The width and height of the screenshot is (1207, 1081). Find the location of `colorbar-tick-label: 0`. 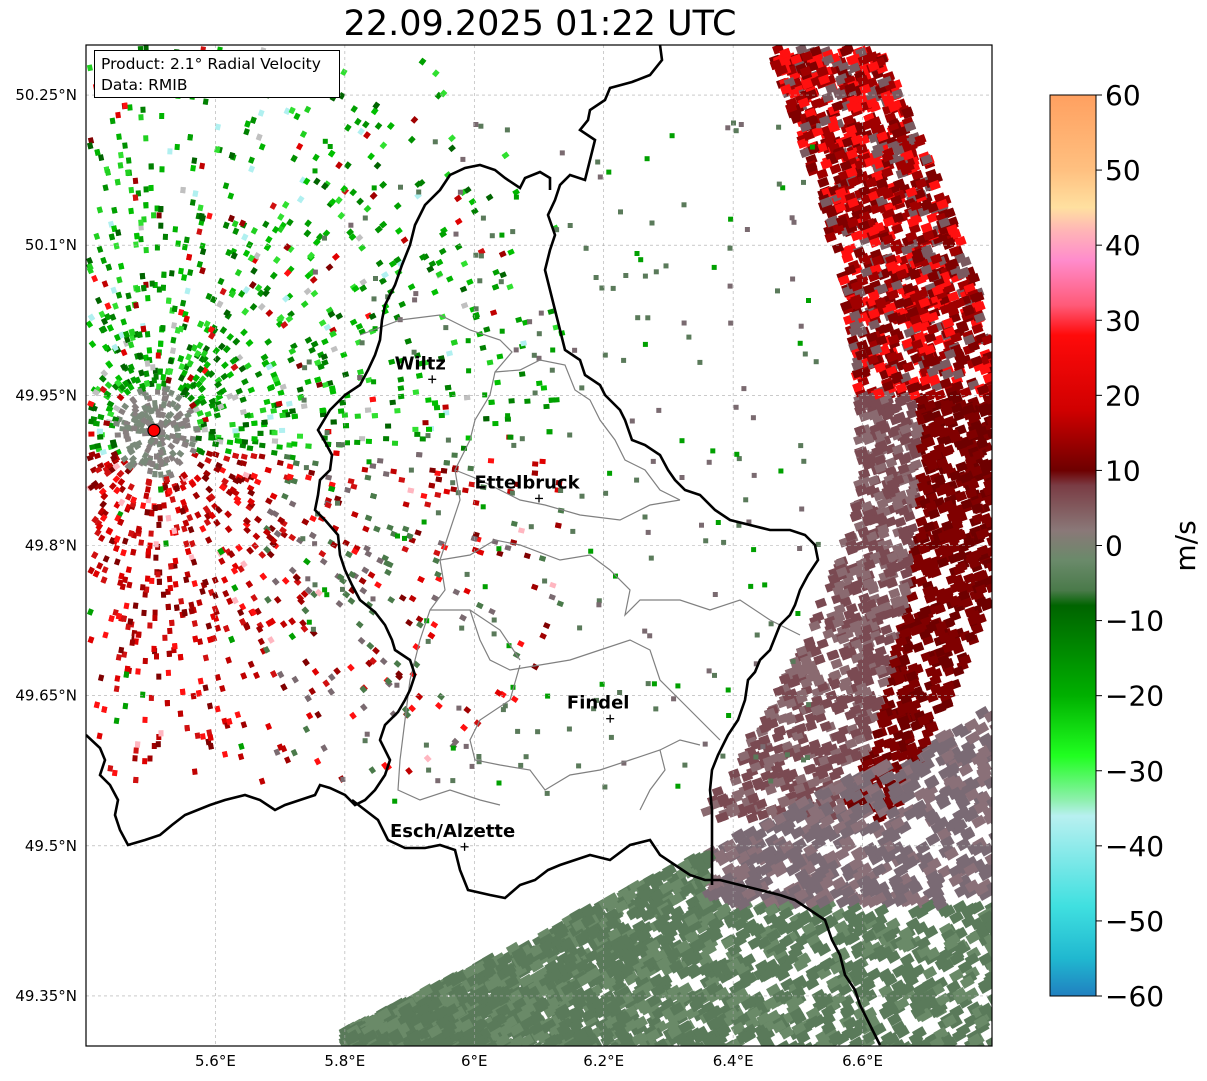

colorbar-tick-label: 0 is located at coordinates (1114, 546).